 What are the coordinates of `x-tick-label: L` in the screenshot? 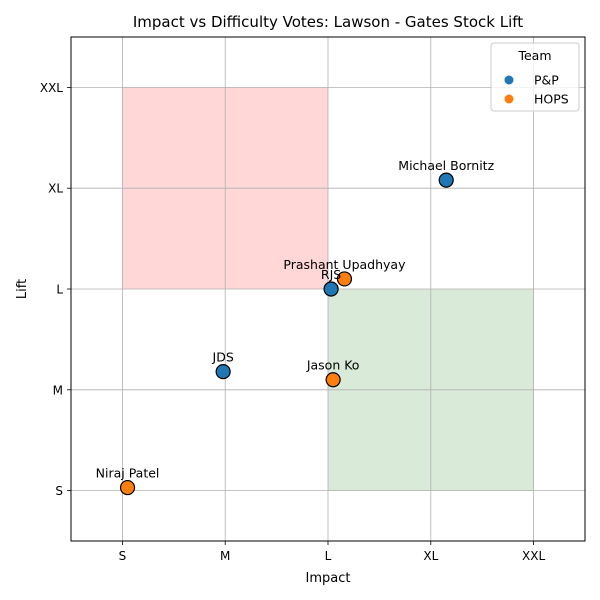 It's located at (328, 556).